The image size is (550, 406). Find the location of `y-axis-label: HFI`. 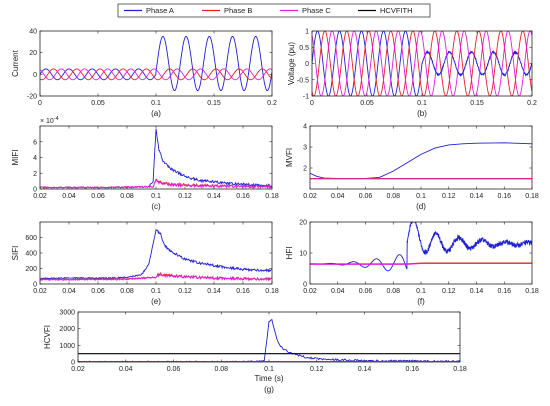

y-axis-label: HFI is located at coordinates (289, 253).